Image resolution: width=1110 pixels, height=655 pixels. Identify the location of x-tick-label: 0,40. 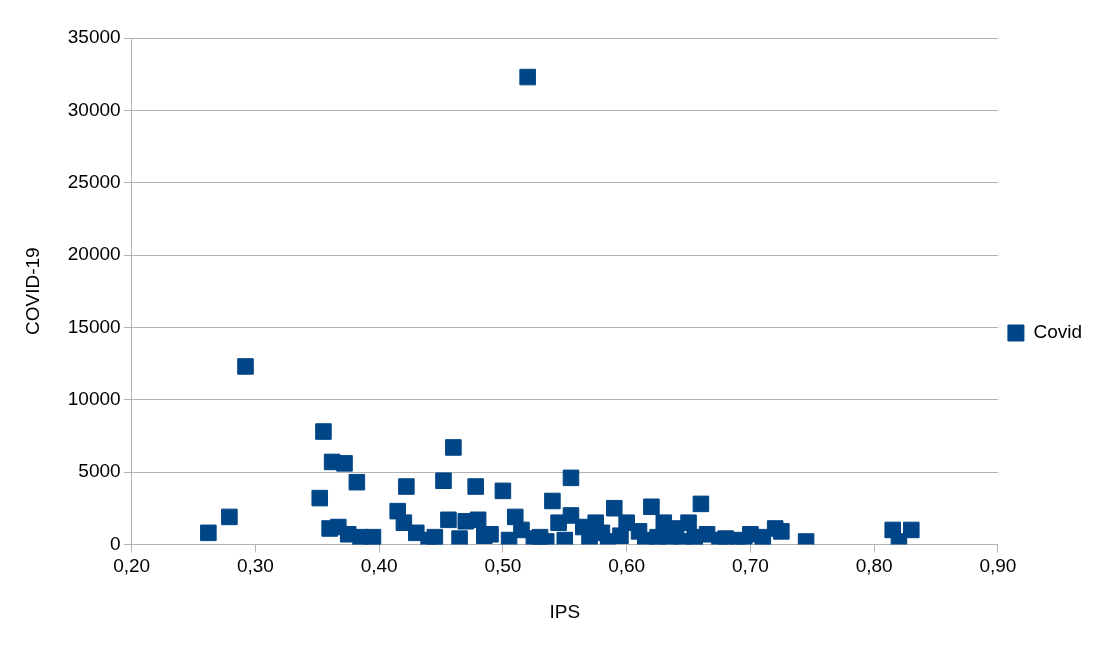
(379, 566).